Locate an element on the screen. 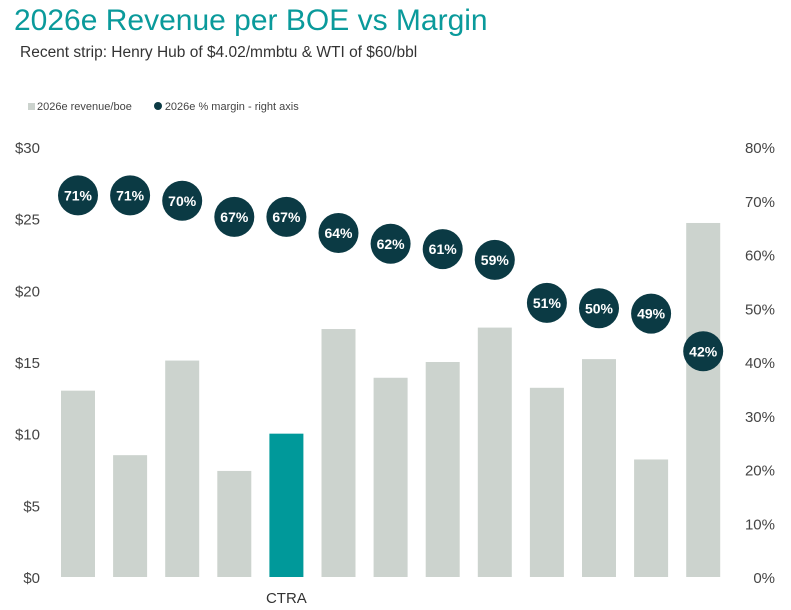  margin-data-label: 50% is located at coordinates (599, 308).